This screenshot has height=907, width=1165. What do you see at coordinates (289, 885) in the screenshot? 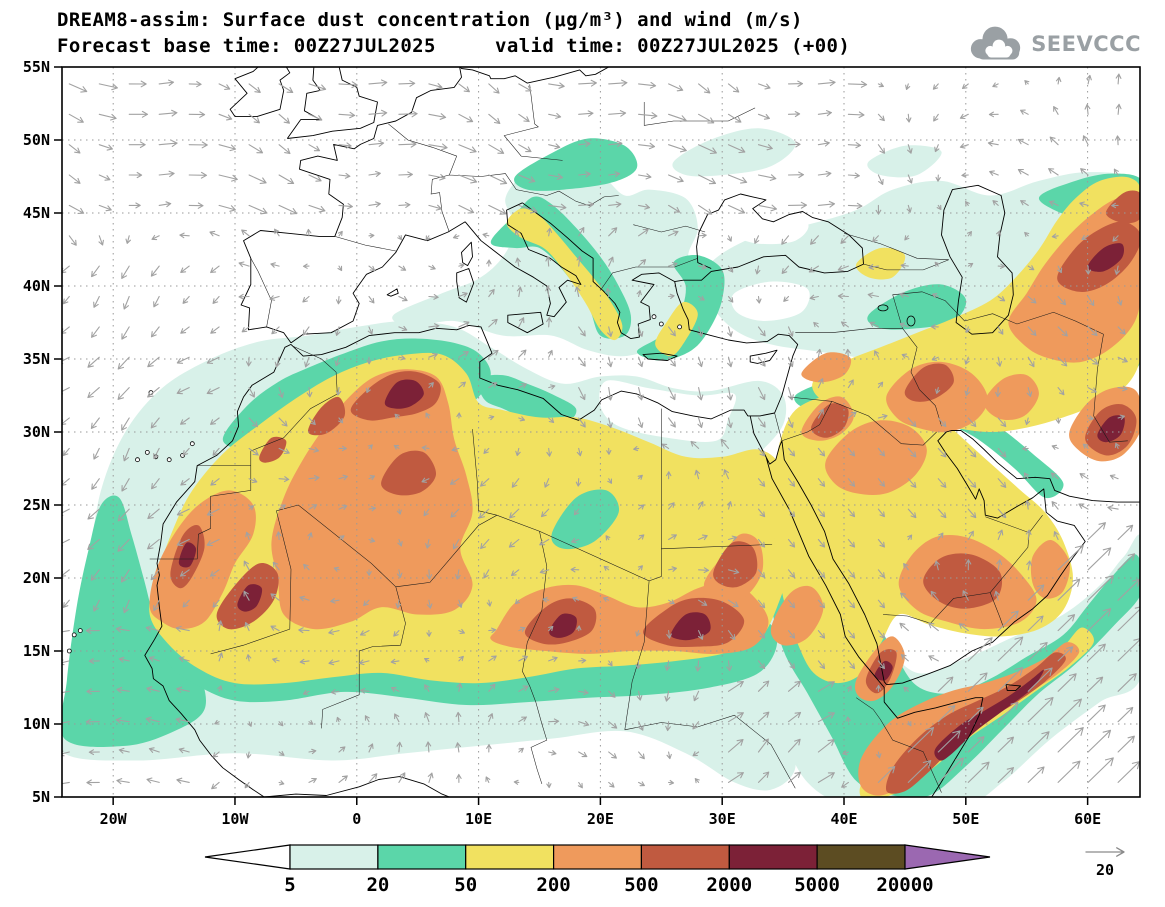
I see `legend-value-label: 5` at bounding box center [289, 885].